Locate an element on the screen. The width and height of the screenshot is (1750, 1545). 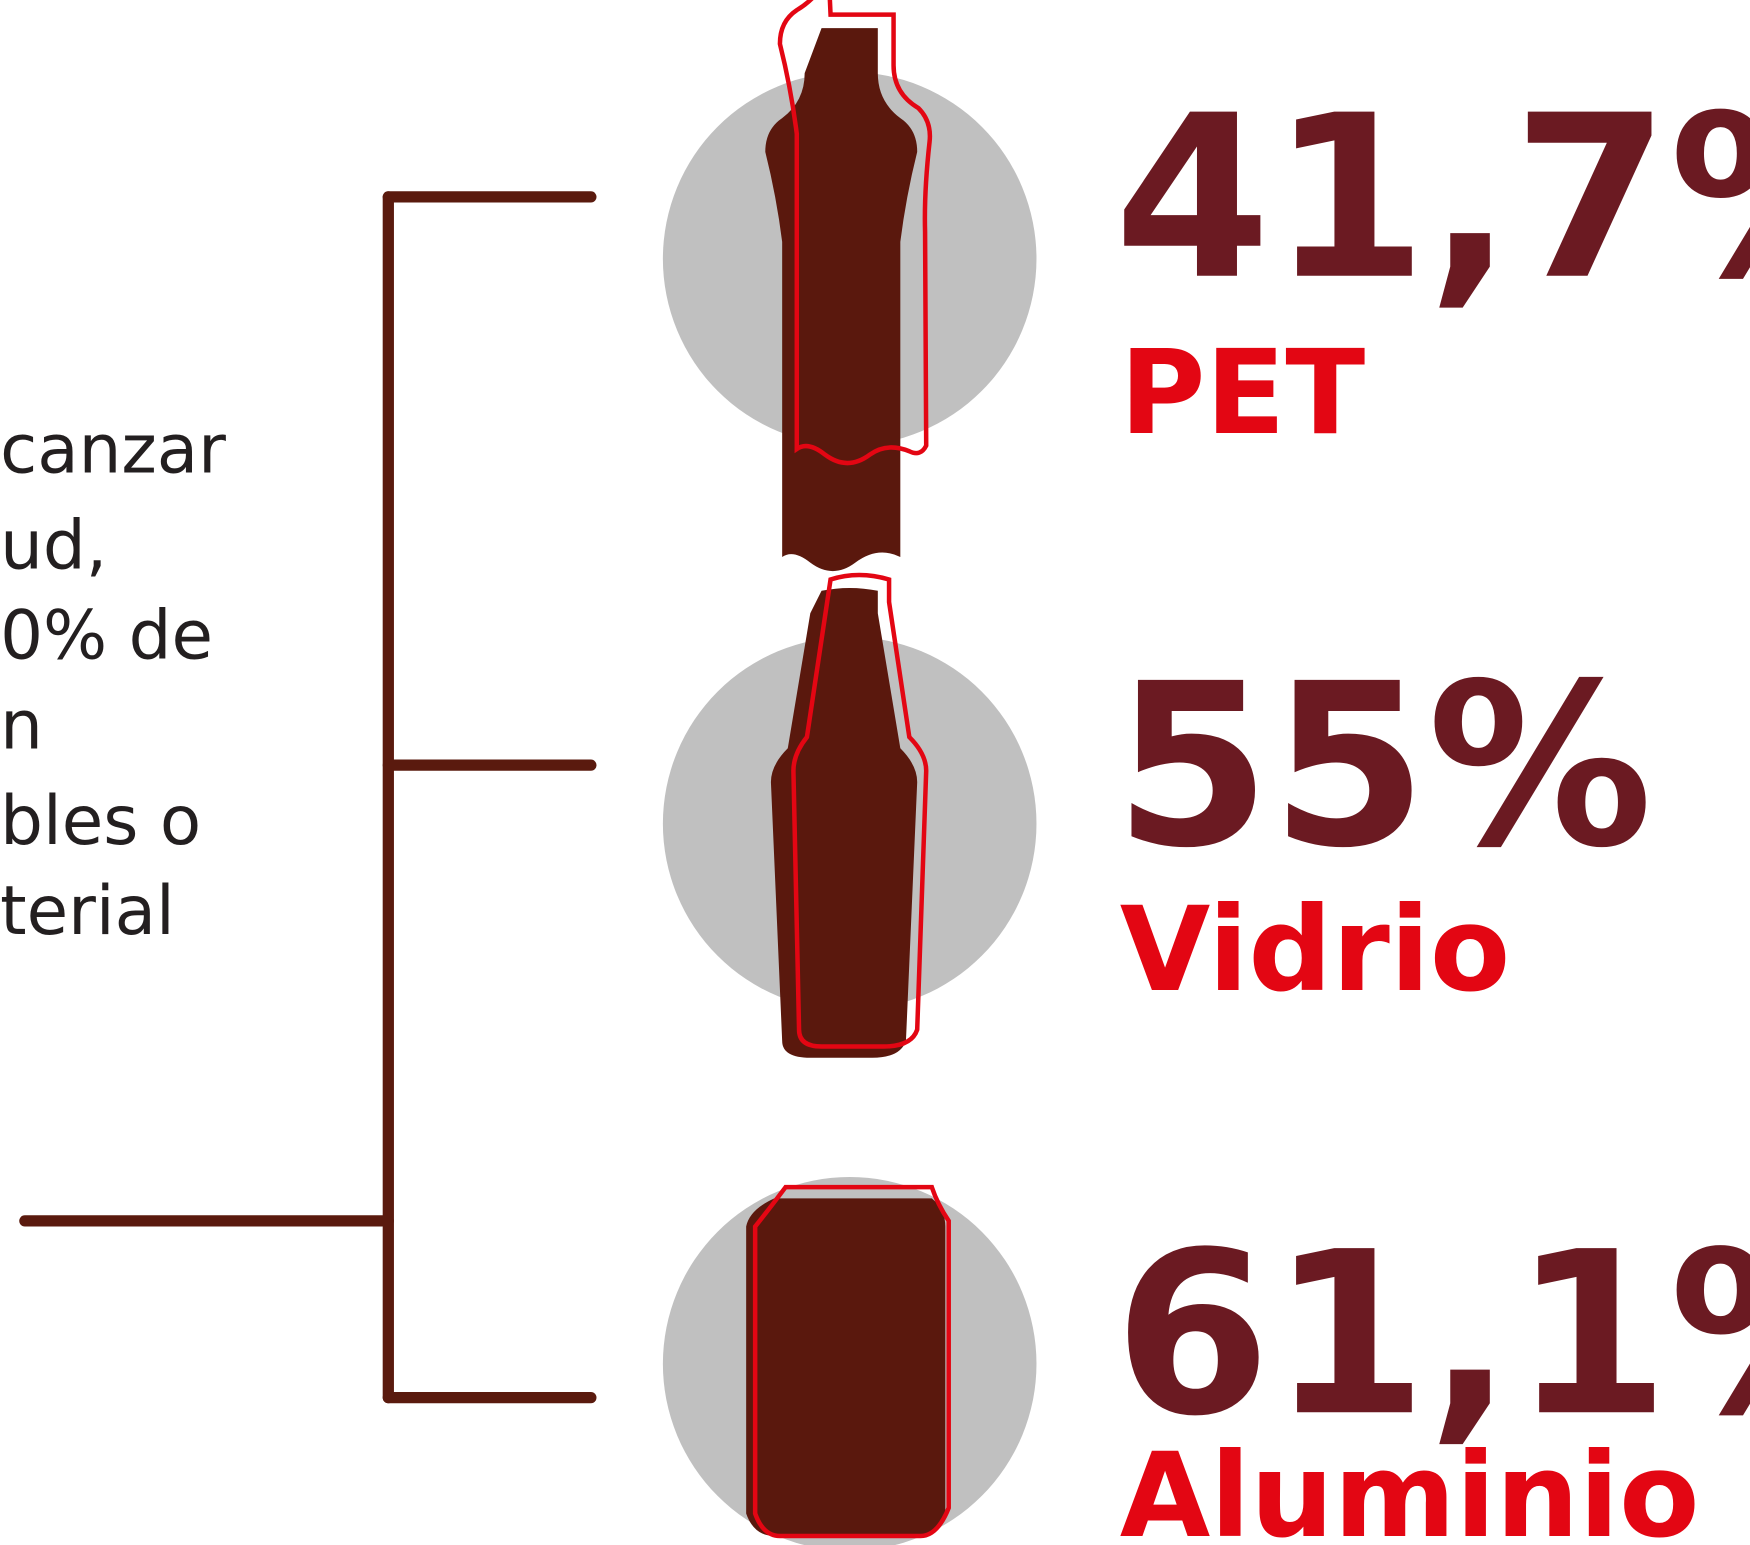
side-line: ud, is located at coordinates (53, 544).